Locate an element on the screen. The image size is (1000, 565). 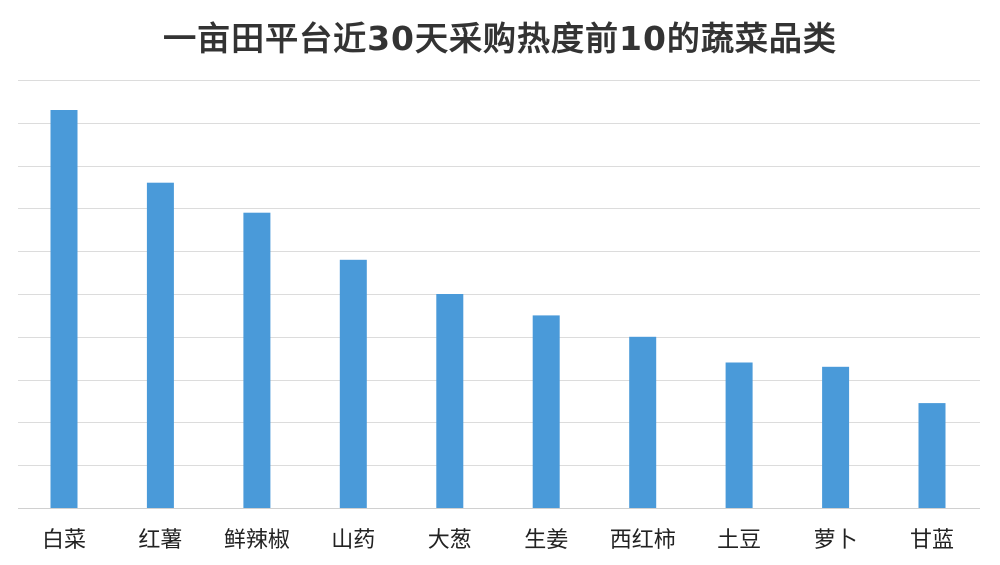
x-tick-label: 红薯 is located at coordinates (160, 540).